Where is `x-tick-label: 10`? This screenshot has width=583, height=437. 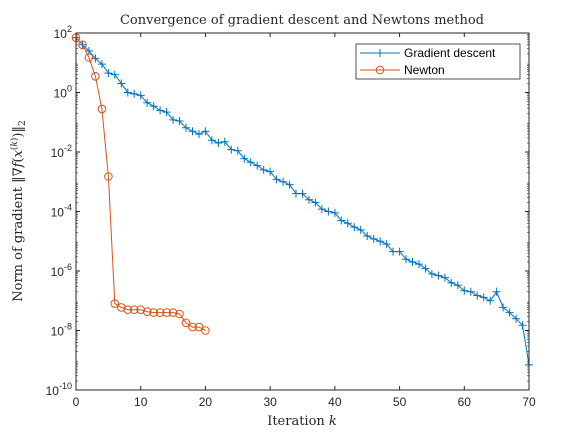 x-tick-label: 10 is located at coordinates (141, 402).